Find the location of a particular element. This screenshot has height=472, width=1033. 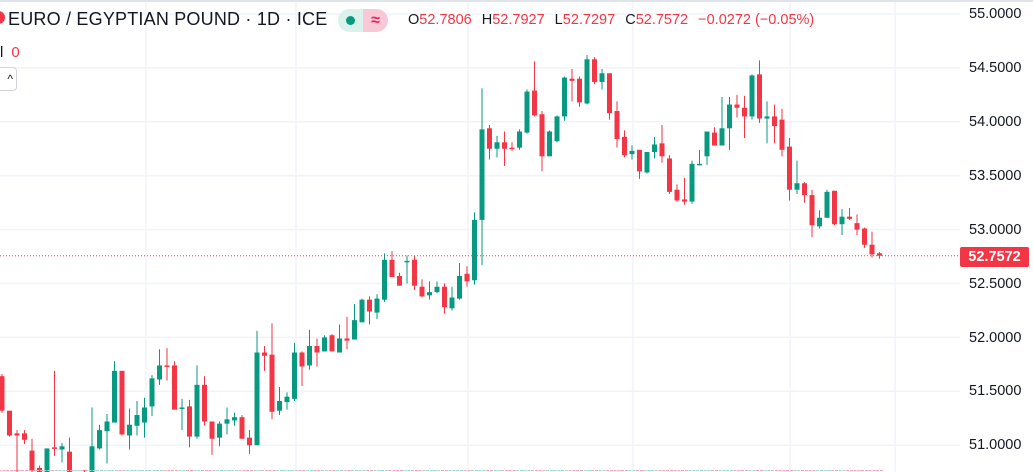

symbol-title: EURO / EGYPTIAN POUND · 1D · ICE is located at coordinates (168, 19).